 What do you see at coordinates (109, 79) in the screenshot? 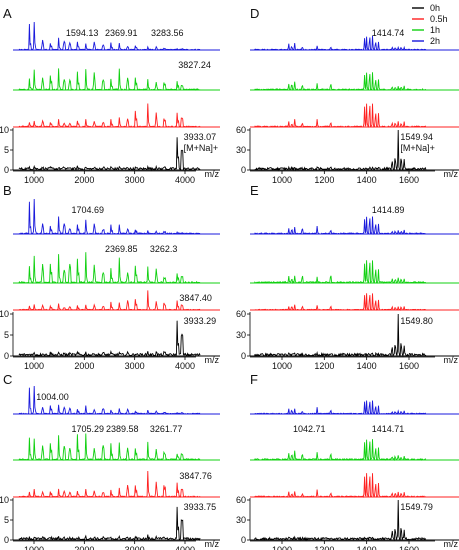
I see `spectrum-trace-A-1h` at bounding box center [109, 79].